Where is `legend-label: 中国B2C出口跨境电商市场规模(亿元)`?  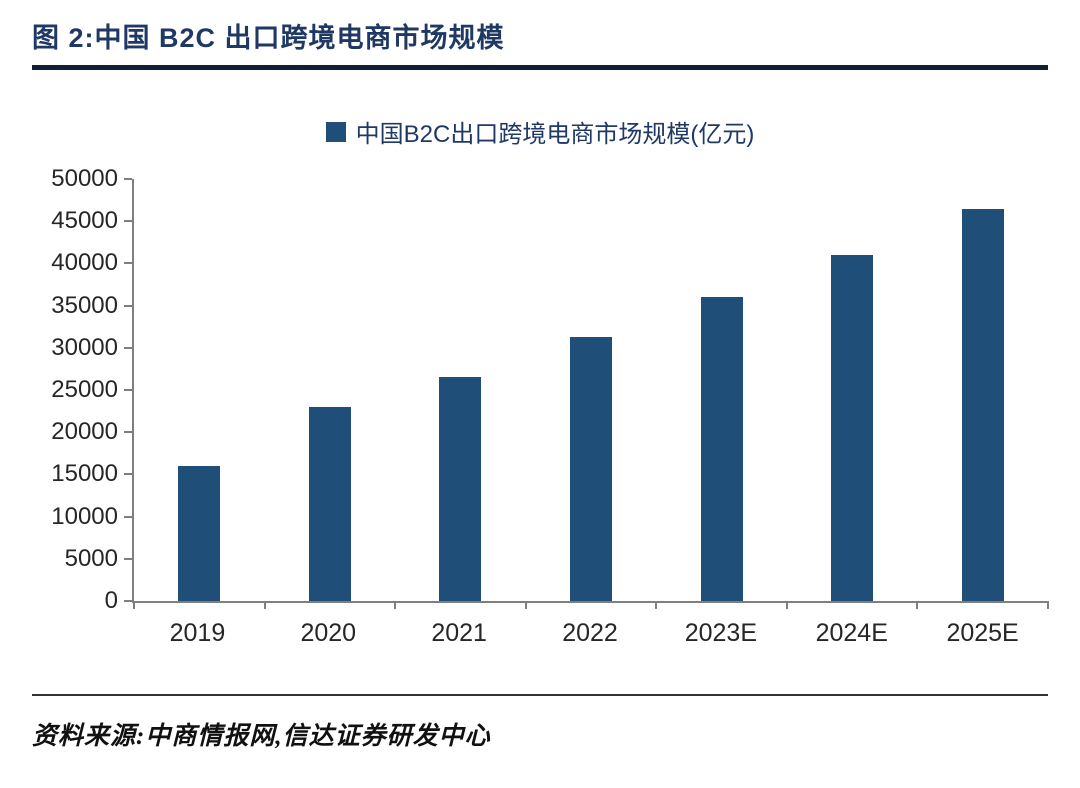
legend-label: 中国B2C出口跨境电商市场规模(亿元) is located at coordinates (555, 134).